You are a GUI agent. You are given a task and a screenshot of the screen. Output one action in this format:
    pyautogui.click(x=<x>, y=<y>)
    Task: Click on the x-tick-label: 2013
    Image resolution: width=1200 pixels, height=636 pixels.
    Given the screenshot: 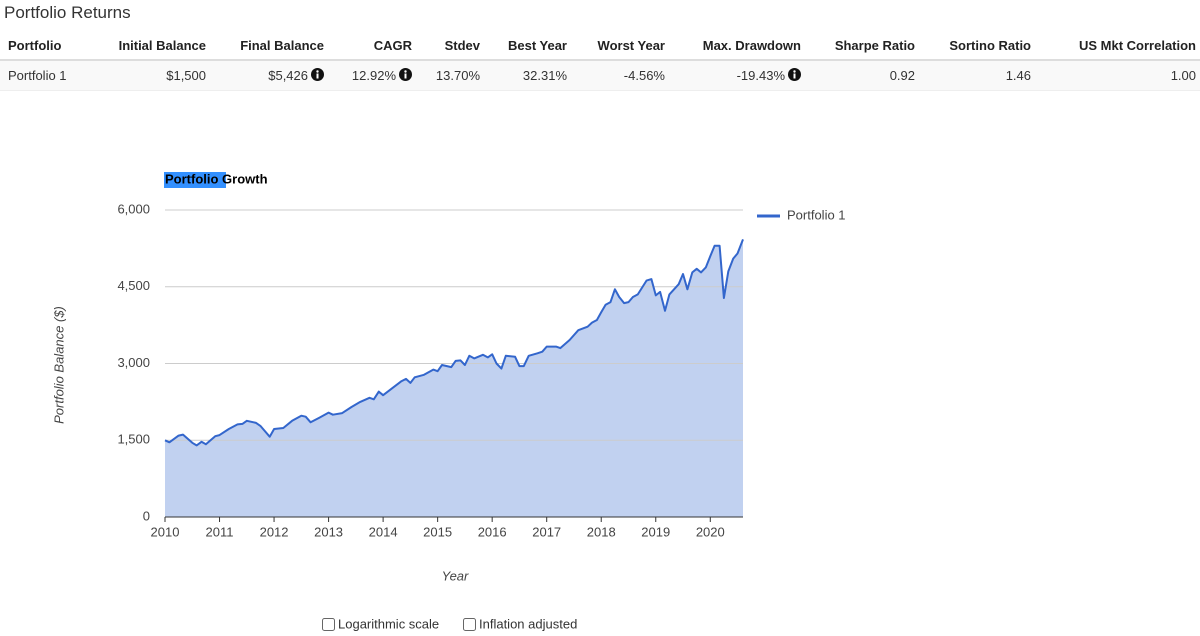 What is the action you would take?
    pyautogui.click(x=328, y=531)
    